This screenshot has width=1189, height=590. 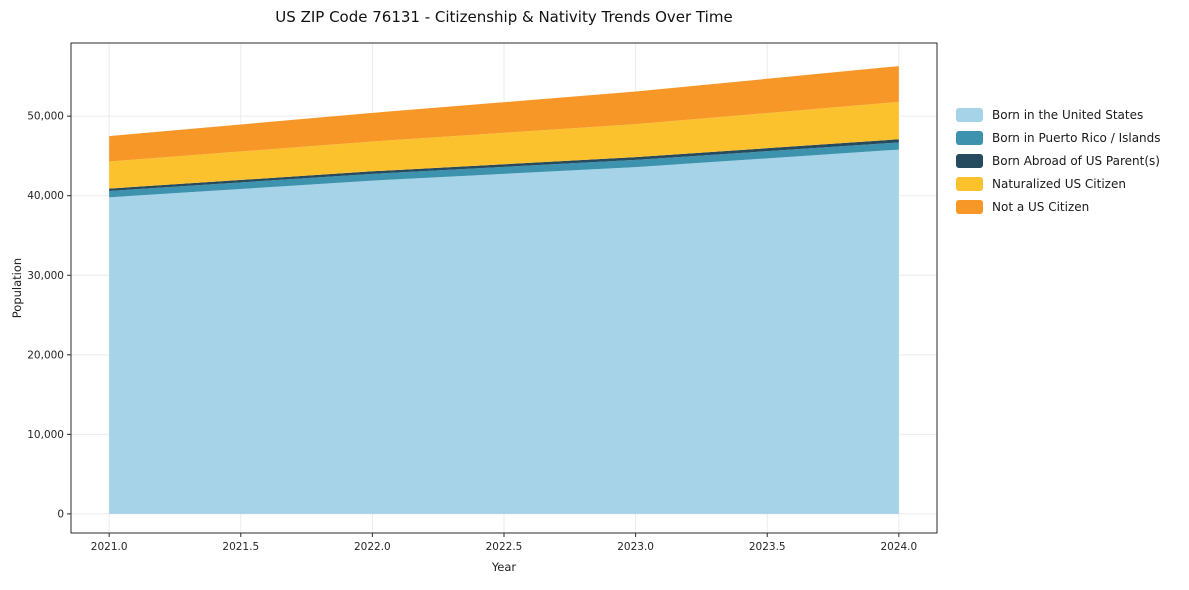 I want to click on y-tick-label: 30,000, so click(x=45, y=276).